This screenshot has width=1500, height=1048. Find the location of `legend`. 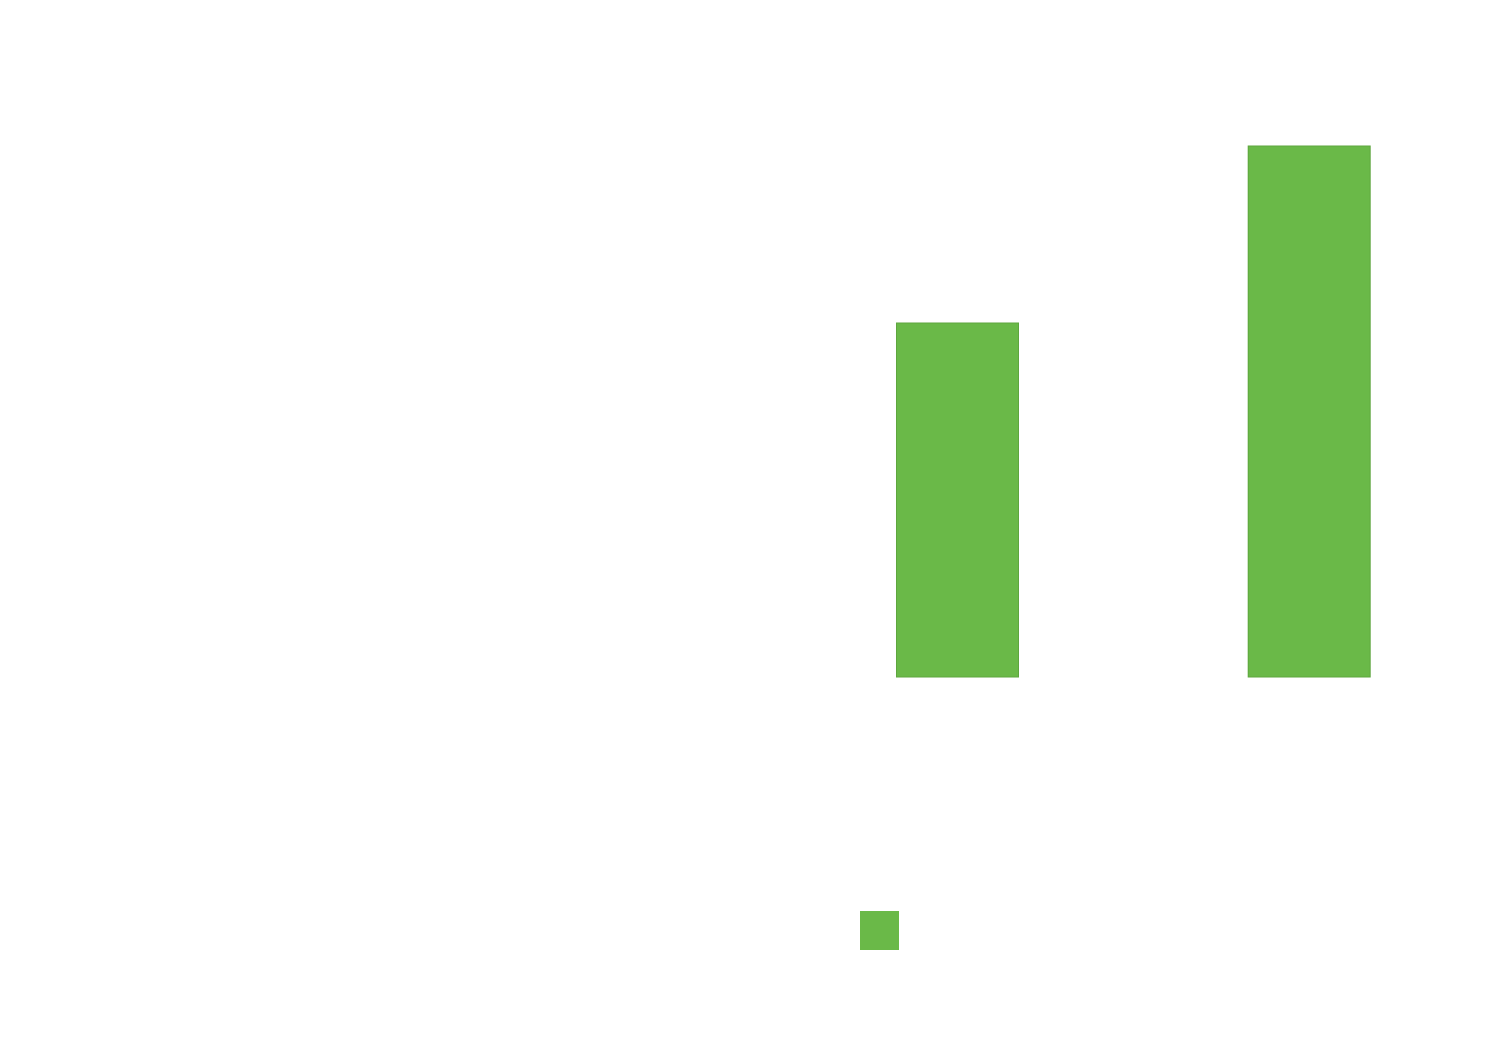

legend is located at coordinates (879, 930).